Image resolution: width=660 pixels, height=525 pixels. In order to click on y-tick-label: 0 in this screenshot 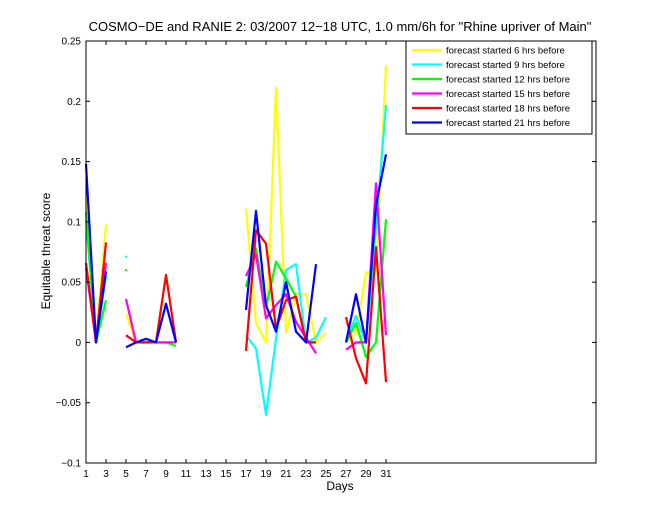, I will do `click(78, 343)`.